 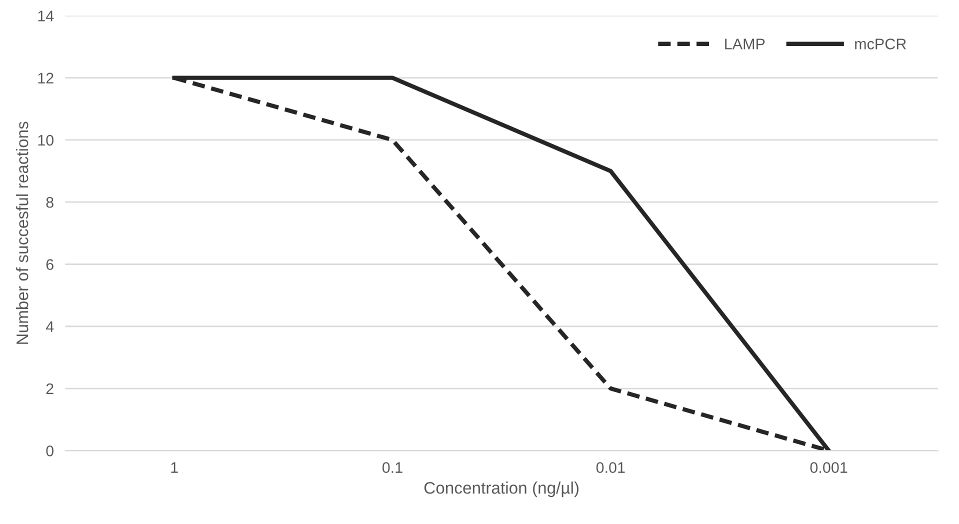 What do you see at coordinates (46, 78) in the screenshot?
I see `y-tick-label: 12` at bounding box center [46, 78].